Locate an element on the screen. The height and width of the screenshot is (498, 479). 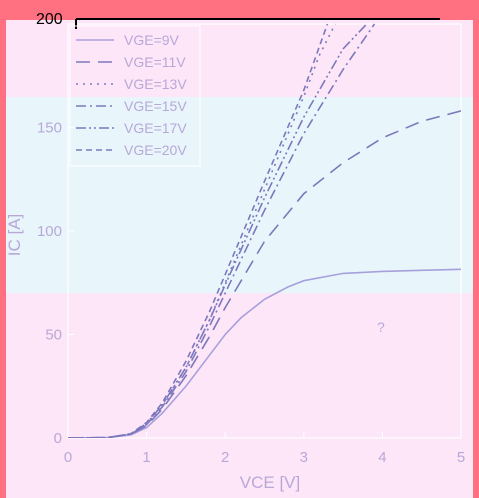
legend-label: VGE=11V is located at coordinates (155, 62).